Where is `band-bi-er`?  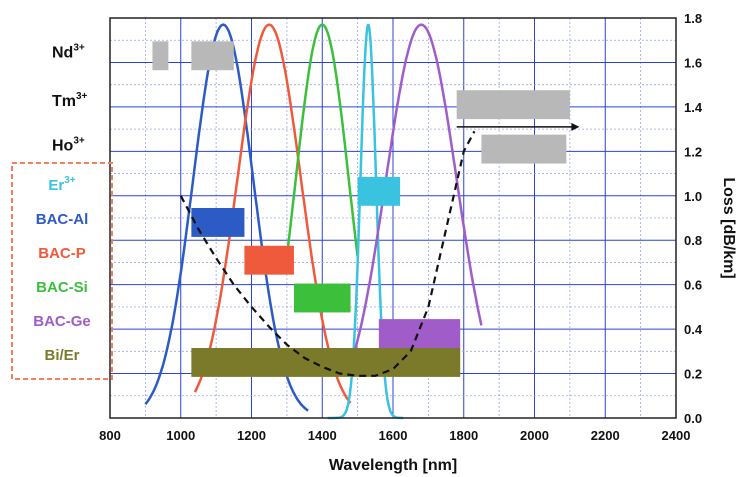
band-bi-er is located at coordinates (326, 362).